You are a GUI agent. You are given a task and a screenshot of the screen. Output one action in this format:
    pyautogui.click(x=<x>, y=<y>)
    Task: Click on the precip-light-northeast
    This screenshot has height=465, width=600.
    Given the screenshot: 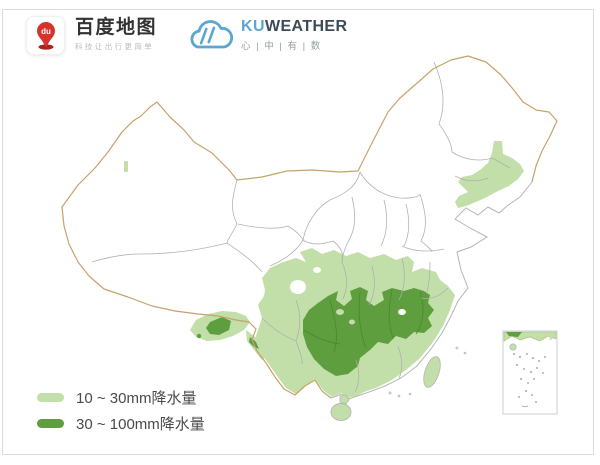 What is the action you would take?
    pyautogui.click(x=489, y=174)
    